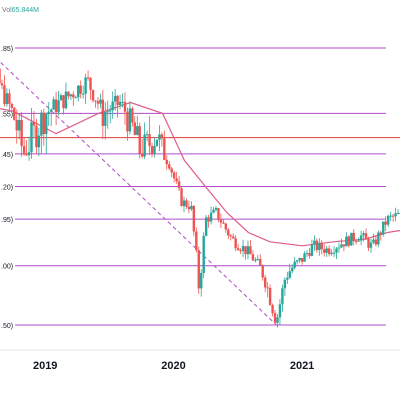  I want to click on volume-value: 65.844M, so click(25, 10).